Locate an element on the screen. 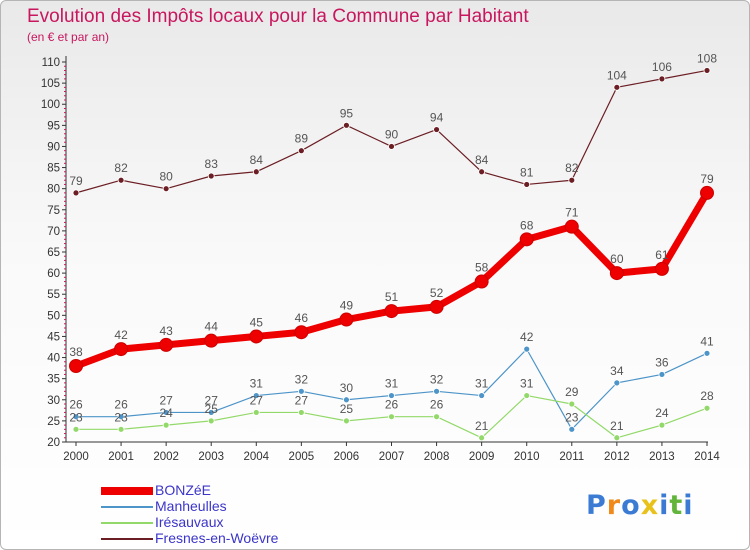 This screenshot has width=750, height=550. y-tick-label: 85 is located at coordinates (53, 169).